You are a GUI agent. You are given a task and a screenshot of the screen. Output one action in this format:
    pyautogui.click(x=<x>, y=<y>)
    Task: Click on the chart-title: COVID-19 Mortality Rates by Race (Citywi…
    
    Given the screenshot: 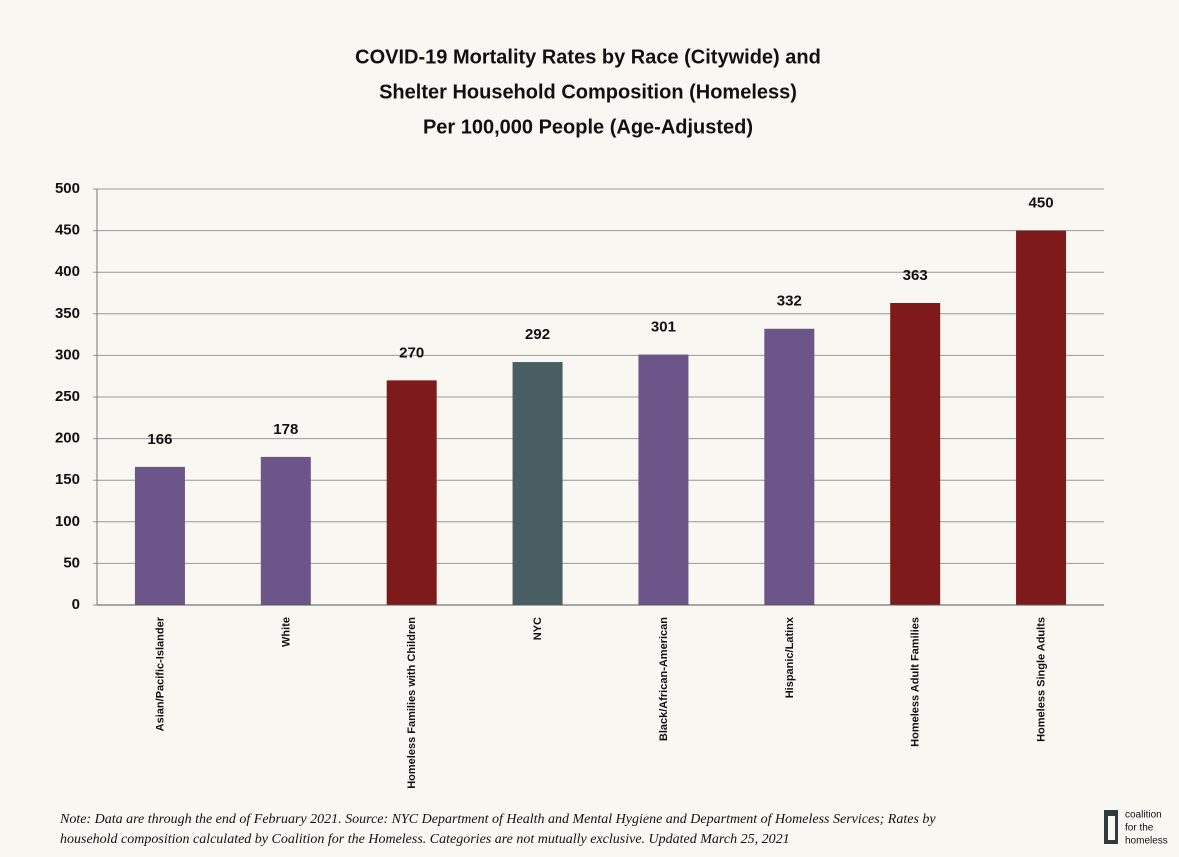 What is the action you would take?
    pyautogui.click(x=588, y=57)
    